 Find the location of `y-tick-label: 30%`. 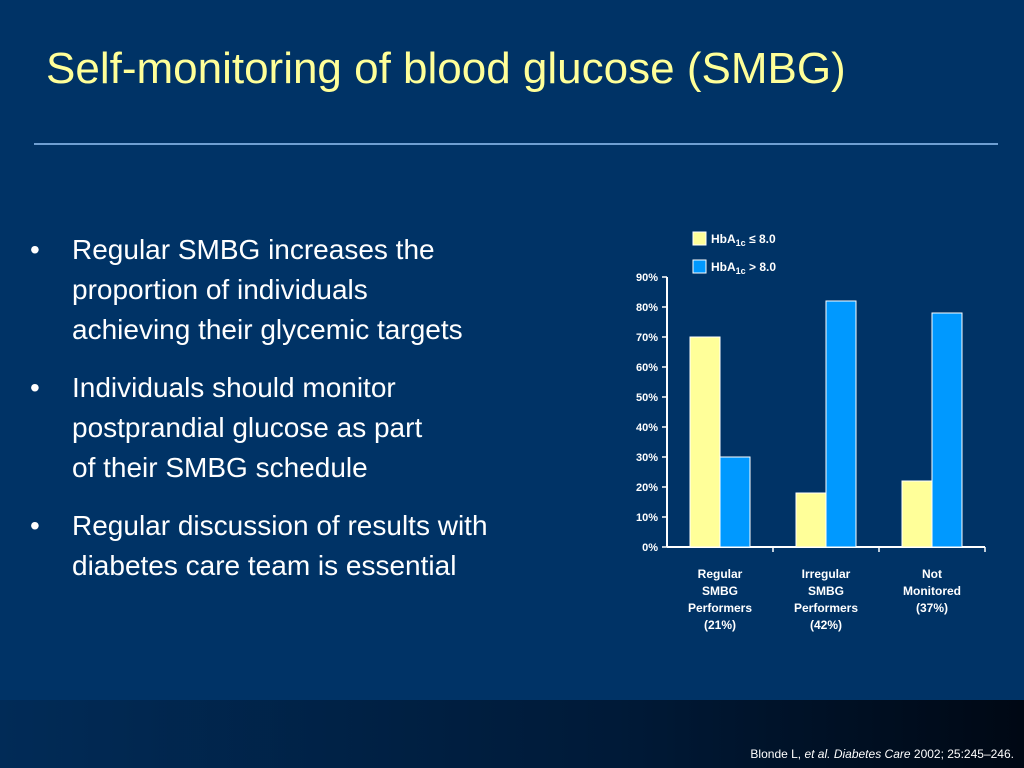

y-tick-label: 30% is located at coordinates (647, 458).